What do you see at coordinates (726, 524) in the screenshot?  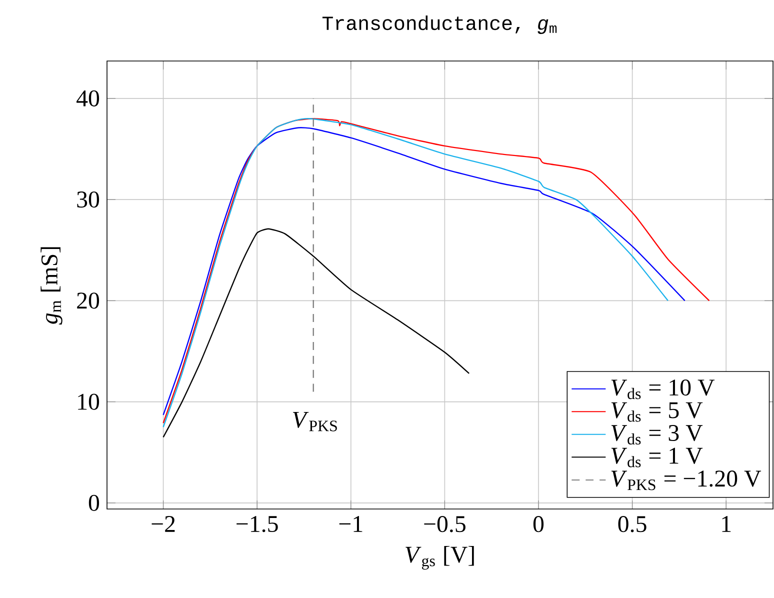 I see `x-tick-label: 1` at bounding box center [726, 524].